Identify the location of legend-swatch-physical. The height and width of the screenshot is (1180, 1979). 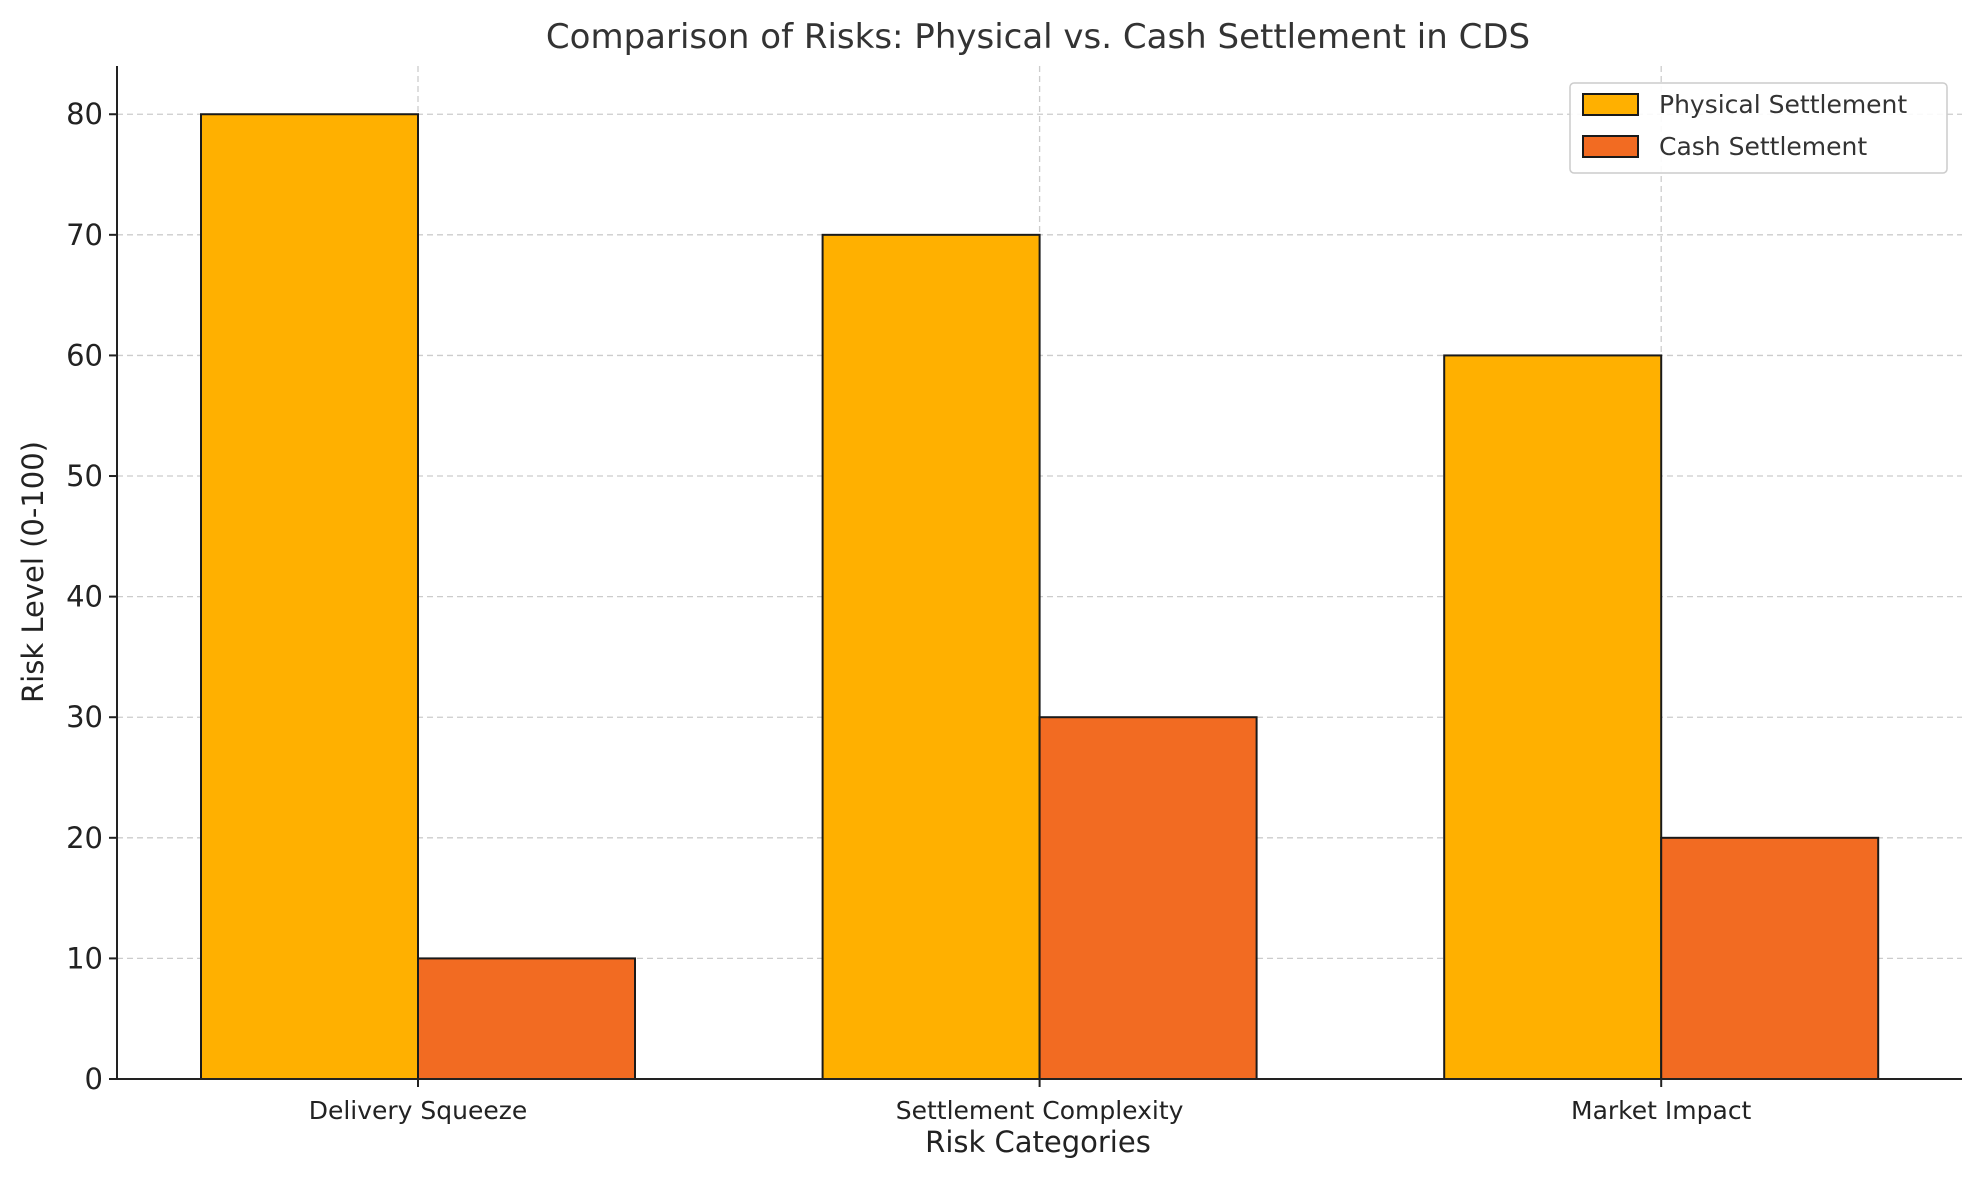
(1610, 104).